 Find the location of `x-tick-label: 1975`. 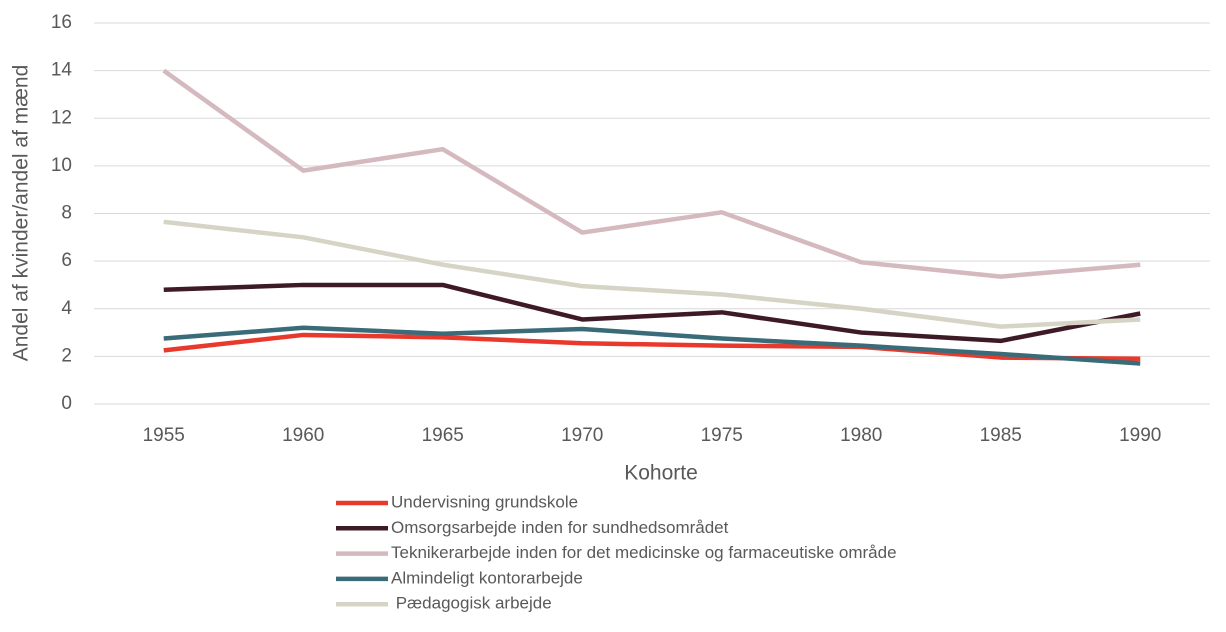

x-tick-label: 1975 is located at coordinates (722, 435).